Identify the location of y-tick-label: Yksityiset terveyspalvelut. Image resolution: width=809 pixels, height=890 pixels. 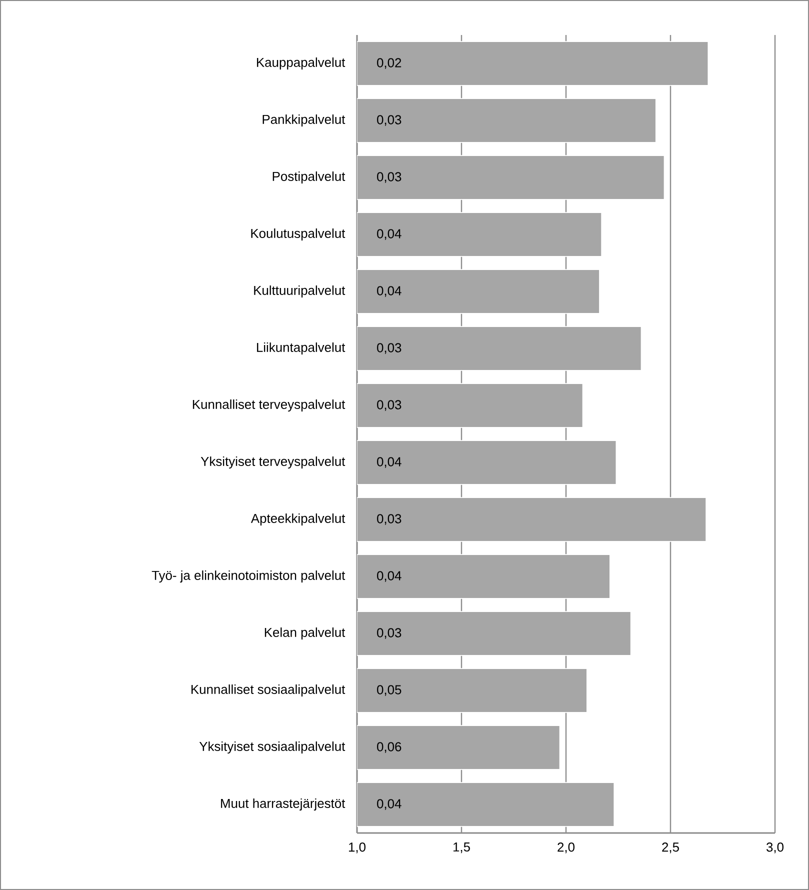
(273, 462).